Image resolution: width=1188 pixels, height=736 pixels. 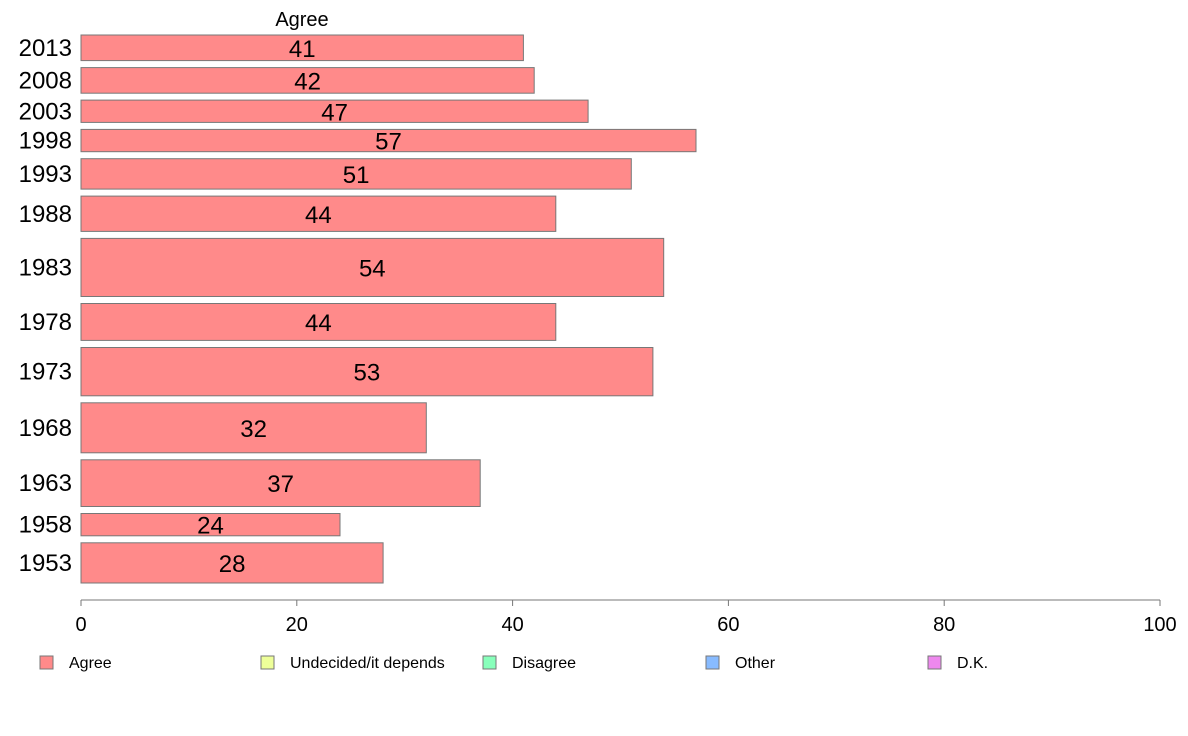 I want to click on y-tick-label: 1953, so click(x=45, y=563).